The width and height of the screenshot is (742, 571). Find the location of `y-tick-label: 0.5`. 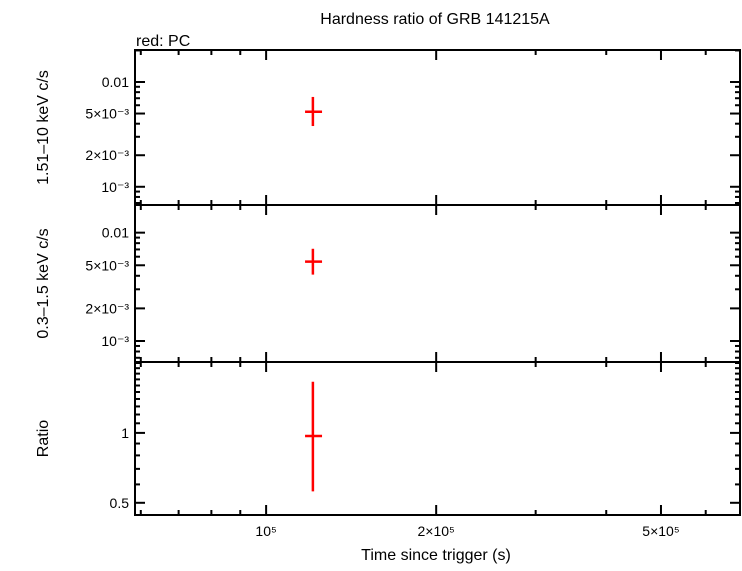

y-tick-label: 0.5 is located at coordinates (120, 503).